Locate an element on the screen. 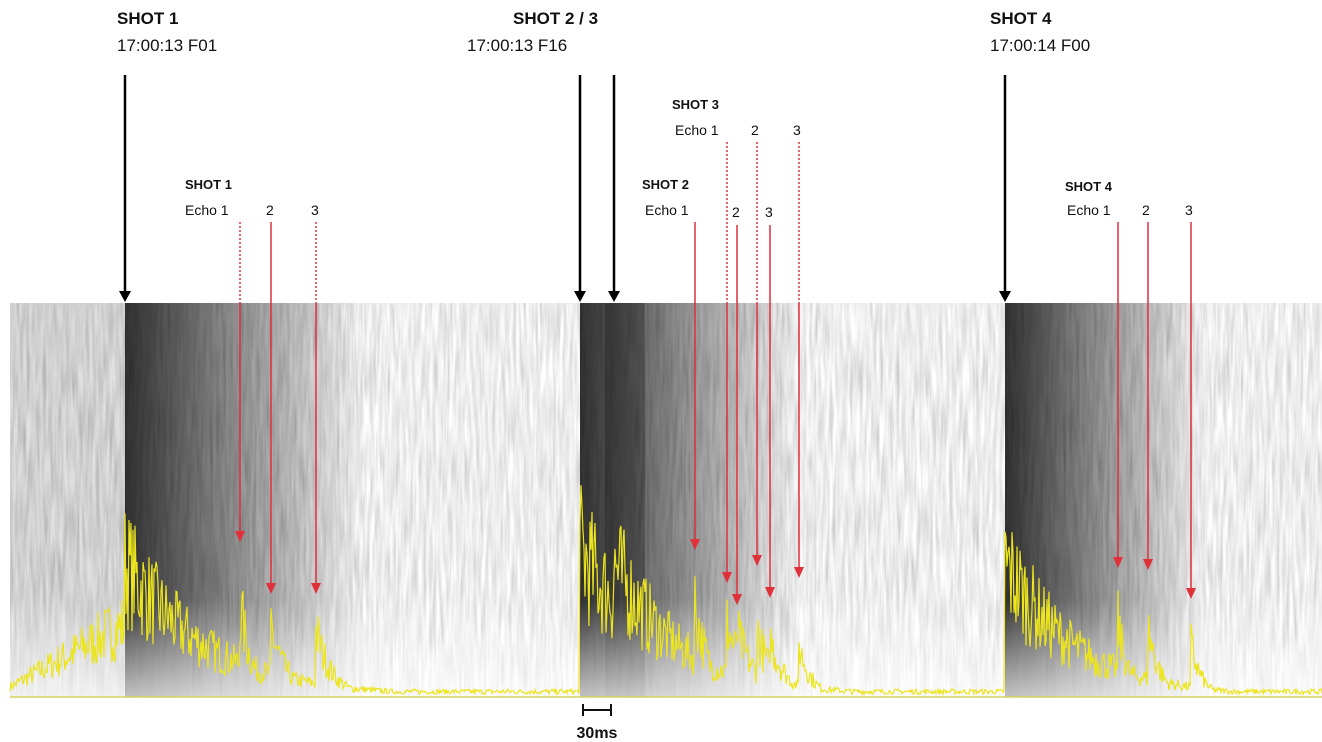  shot-title: SHOT 2 / 3 is located at coordinates (555, 18).